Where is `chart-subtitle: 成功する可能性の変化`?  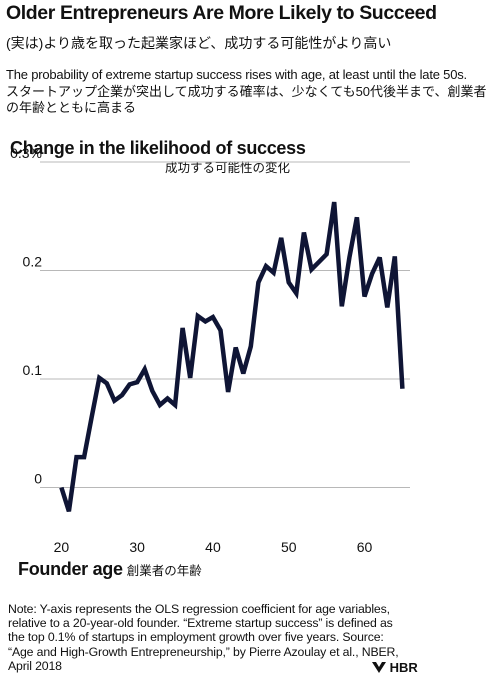
chart-subtitle: 成功する可能性の変化 is located at coordinates (228, 168).